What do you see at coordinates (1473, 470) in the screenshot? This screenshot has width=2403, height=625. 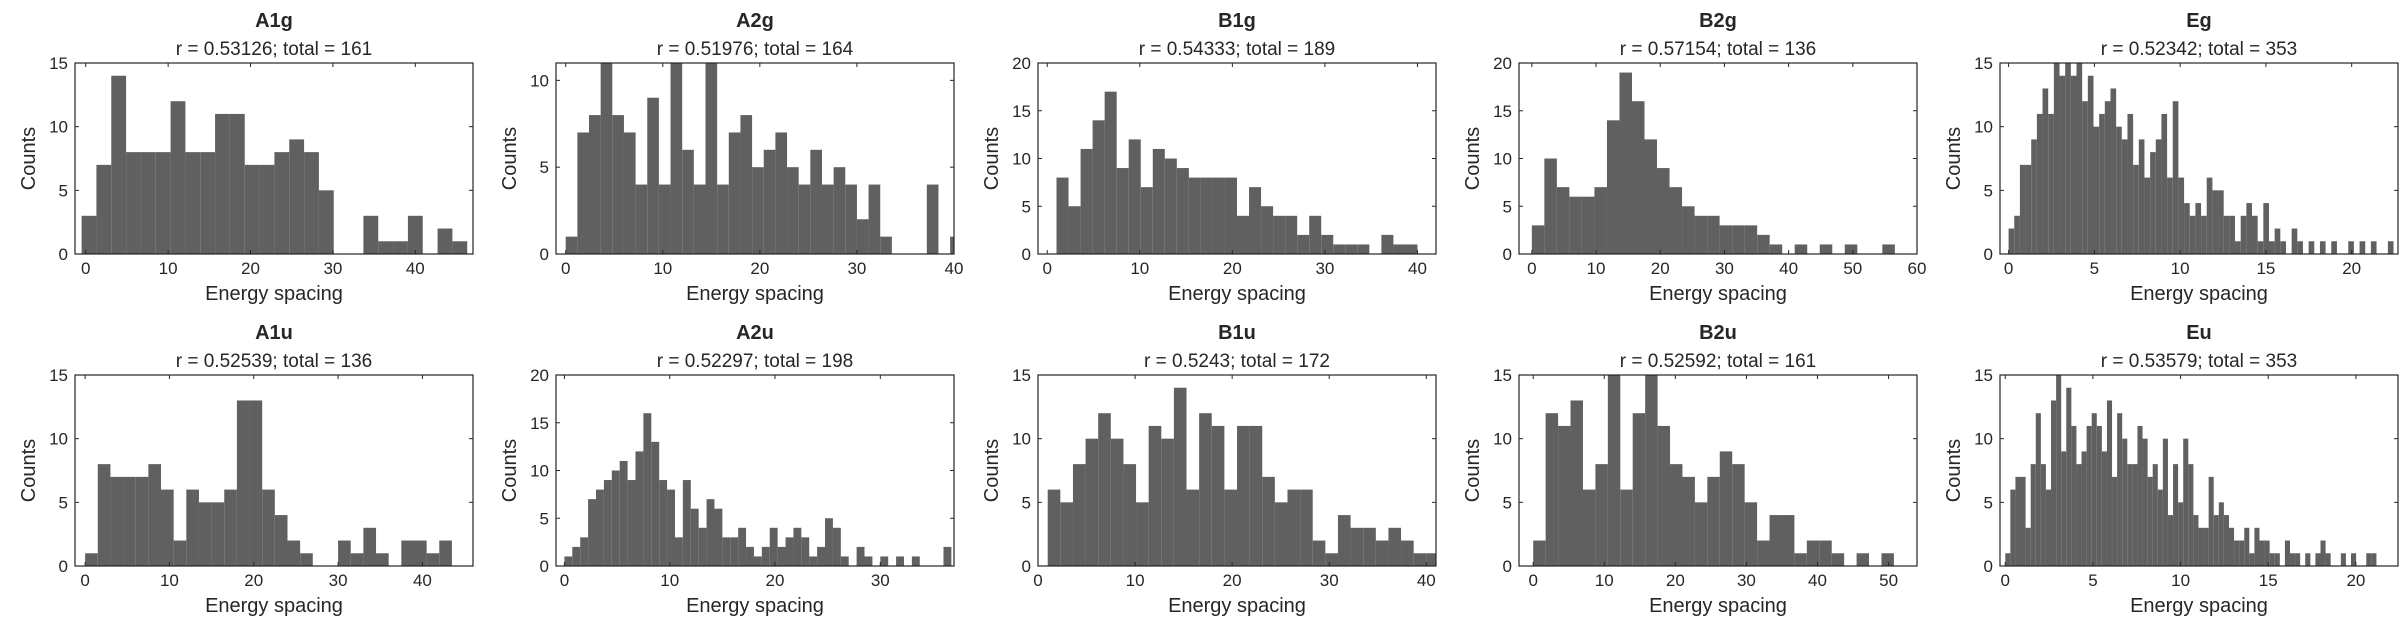 I see `y-axis-label: Counts` at bounding box center [1473, 470].